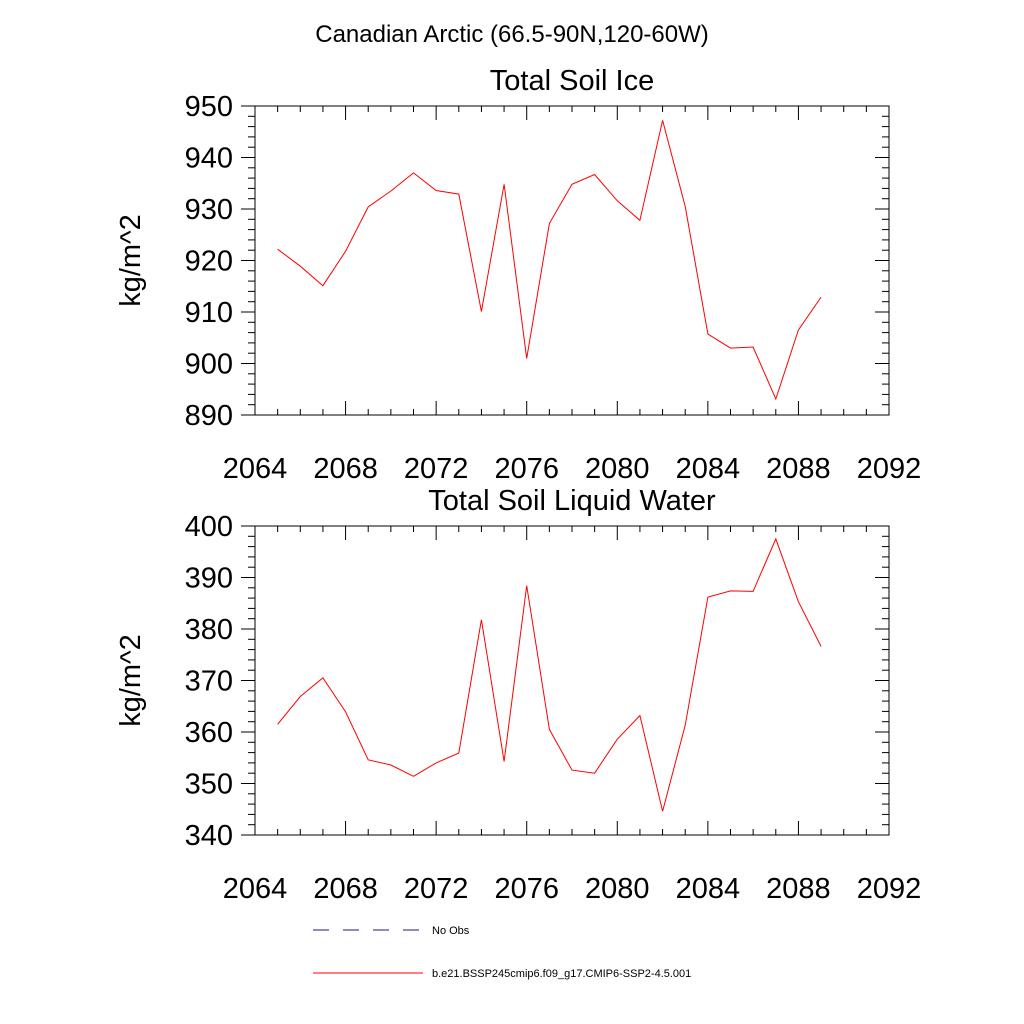  What do you see at coordinates (209, 527) in the screenshot?
I see `y-tick-label: 400` at bounding box center [209, 527].